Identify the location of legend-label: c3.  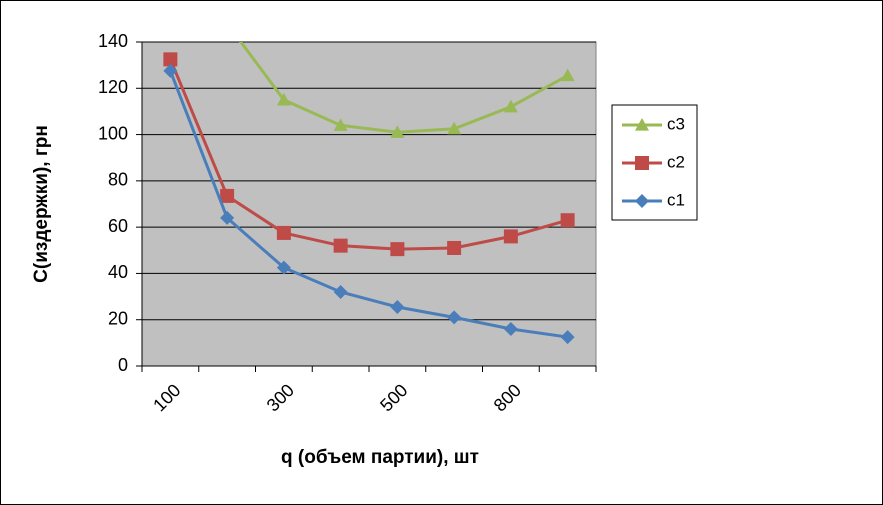
(676, 123).